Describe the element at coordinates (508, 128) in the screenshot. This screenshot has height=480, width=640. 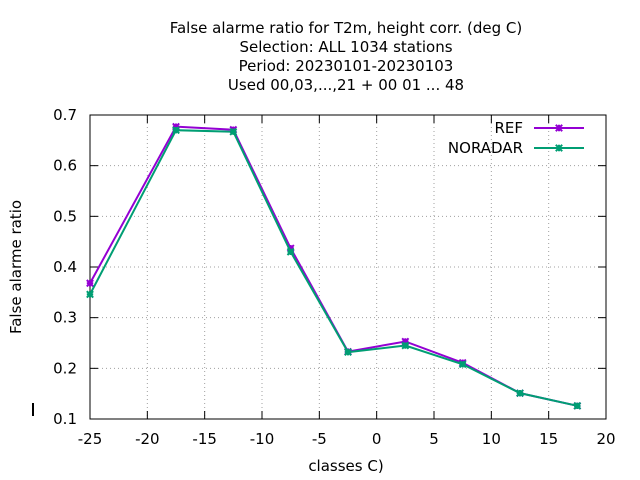
I see `legend-label: REF` at that location.